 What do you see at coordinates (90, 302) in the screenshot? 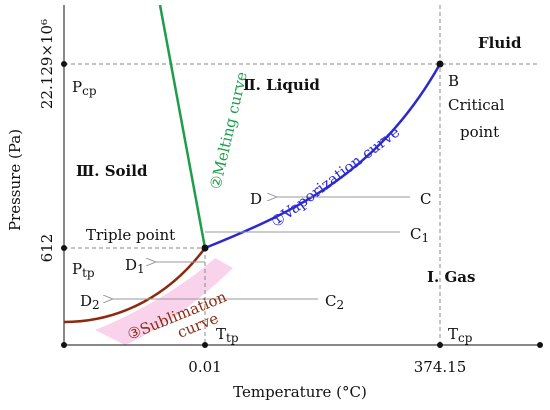
I see `point-D2-label: D2` at bounding box center [90, 302].